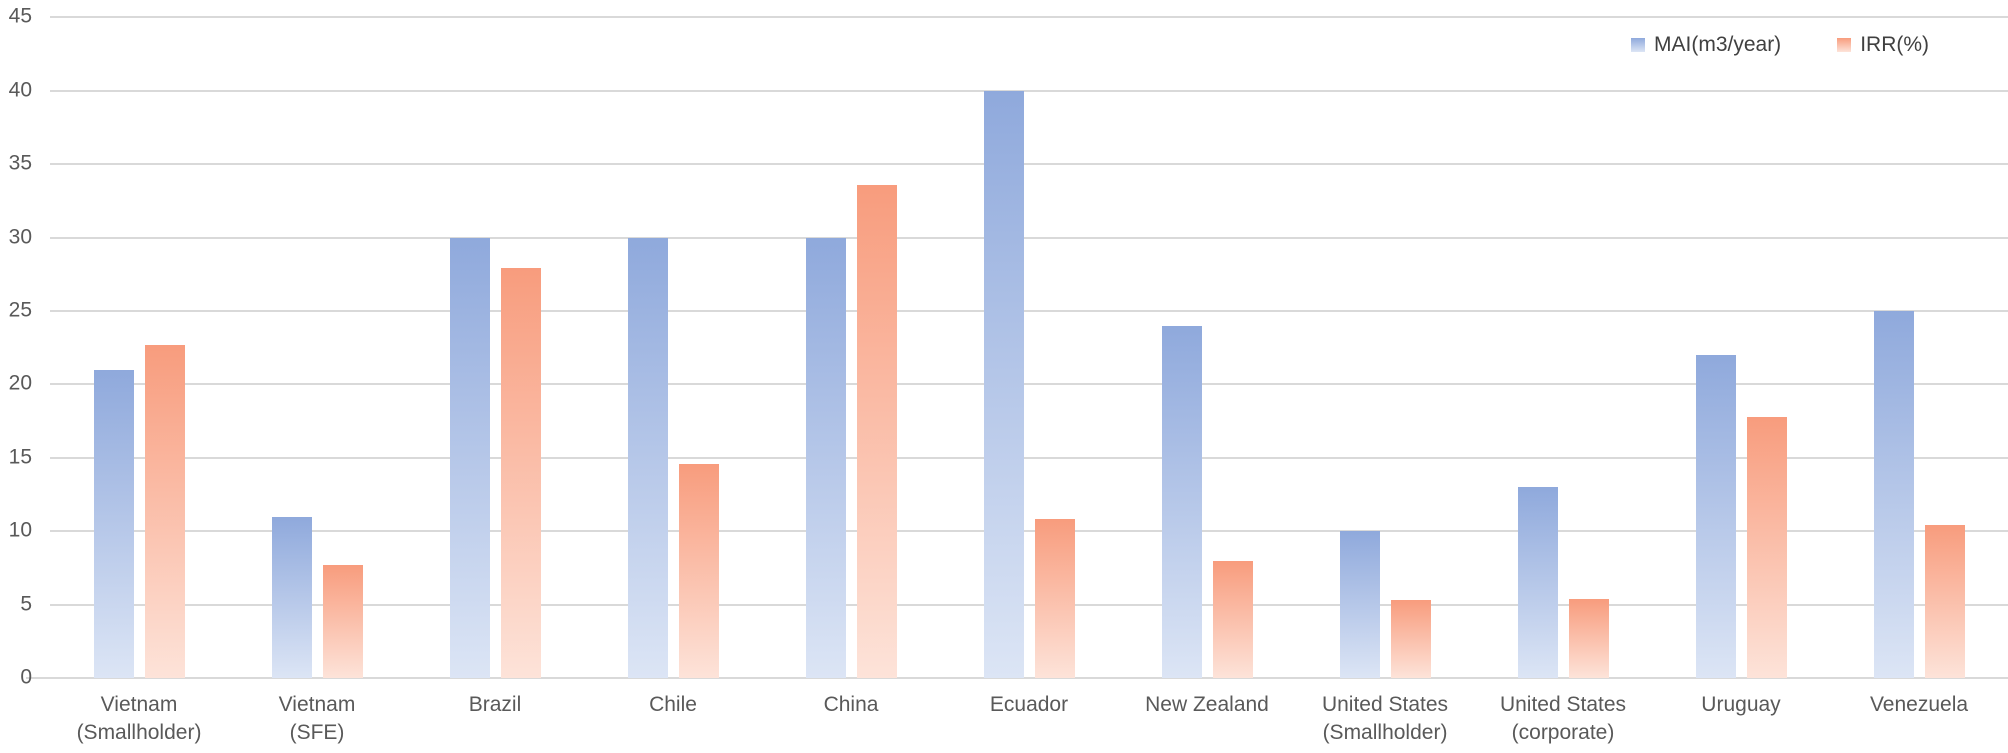 This screenshot has width=2008, height=753. What do you see at coordinates (1893, 494) in the screenshot?
I see `mai-bar-venezuela` at bounding box center [1893, 494].